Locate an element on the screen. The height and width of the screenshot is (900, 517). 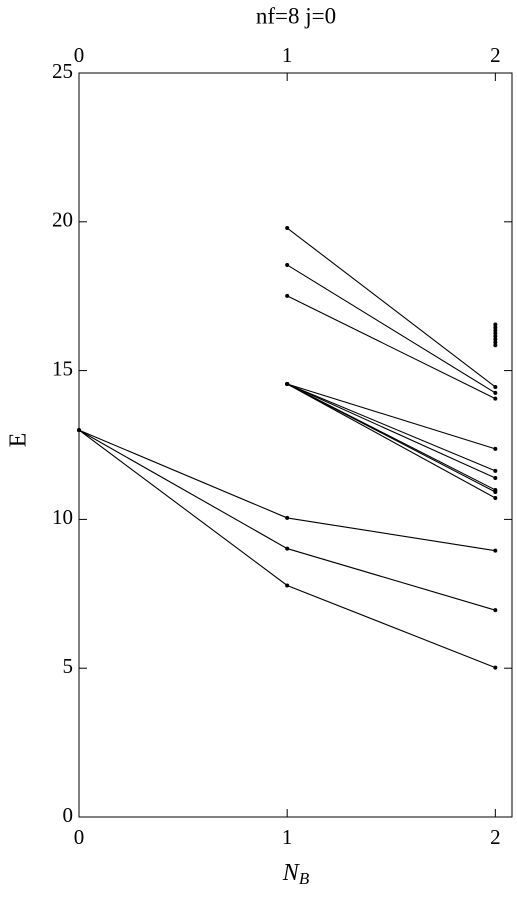
y-tick-label: 10 is located at coordinates (62, 517).